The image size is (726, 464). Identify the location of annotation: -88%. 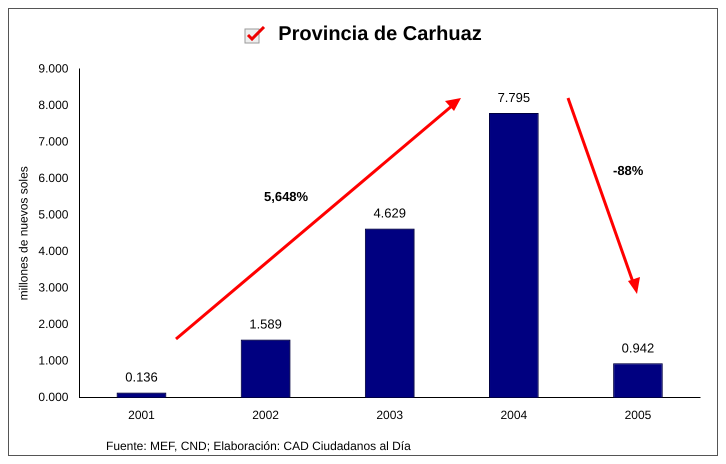
(628, 170).